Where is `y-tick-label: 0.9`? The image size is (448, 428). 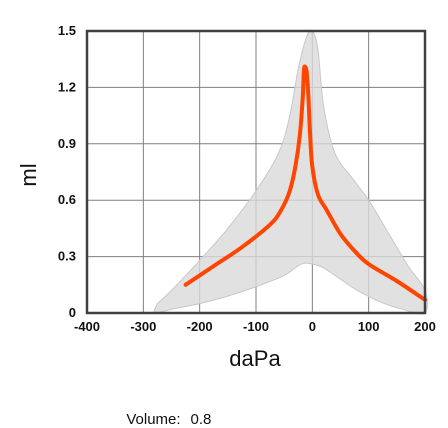 y-tick-label: 0.9 is located at coordinates (67, 143).